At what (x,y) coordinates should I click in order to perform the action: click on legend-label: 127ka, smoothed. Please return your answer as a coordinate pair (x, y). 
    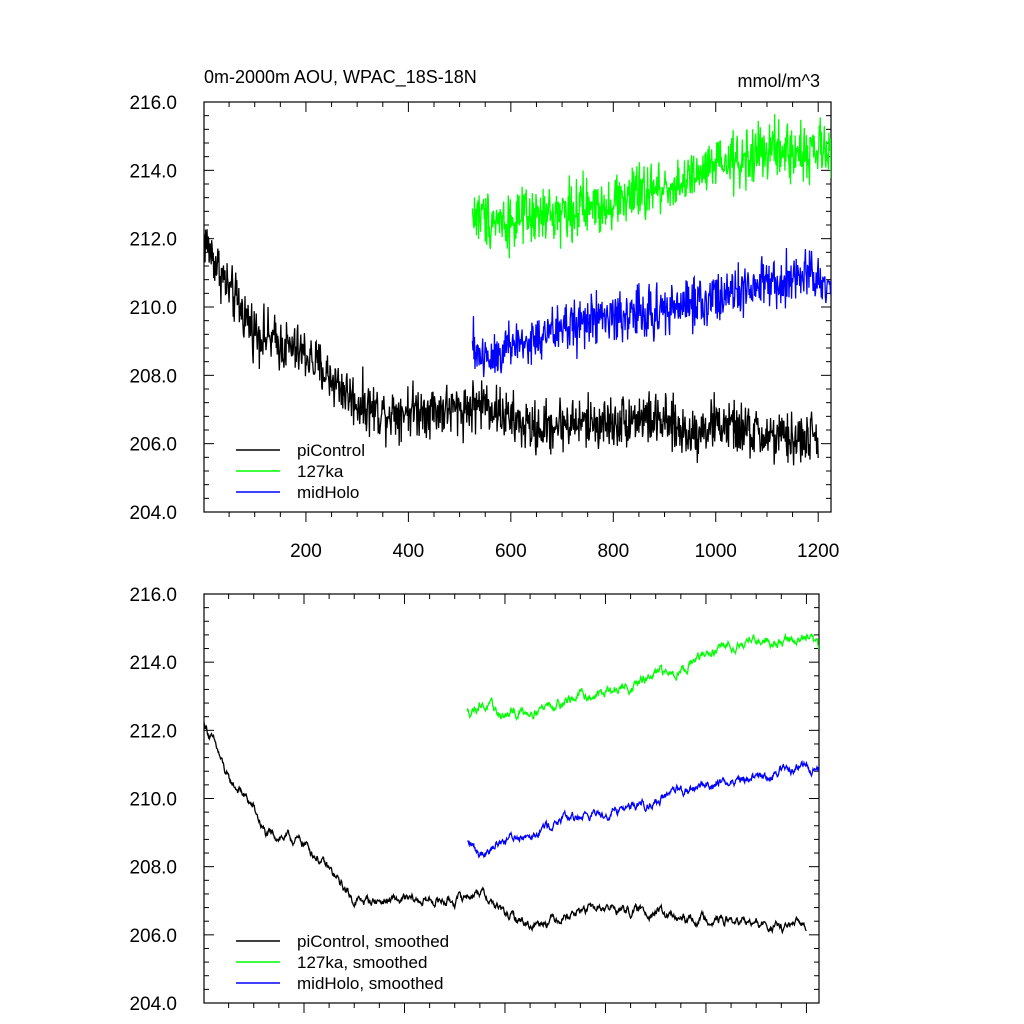
    Looking at the image, I should click on (362, 962).